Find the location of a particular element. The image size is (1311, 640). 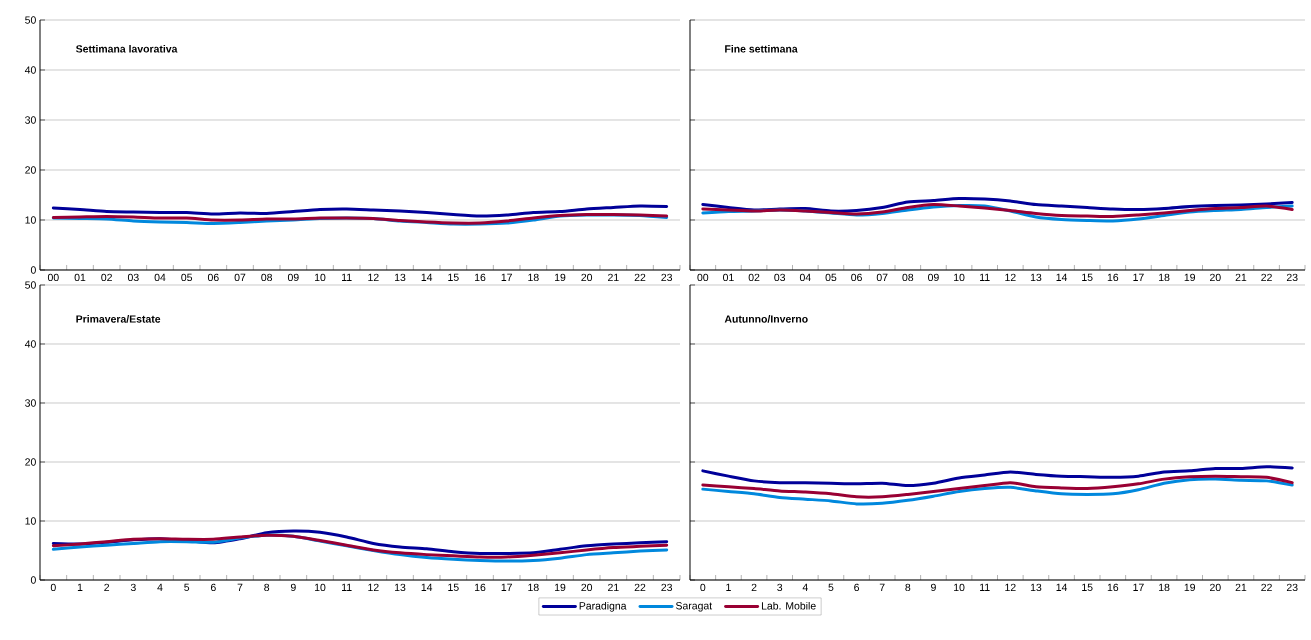

legend-label: Saragat is located at coordinates (694, 607).